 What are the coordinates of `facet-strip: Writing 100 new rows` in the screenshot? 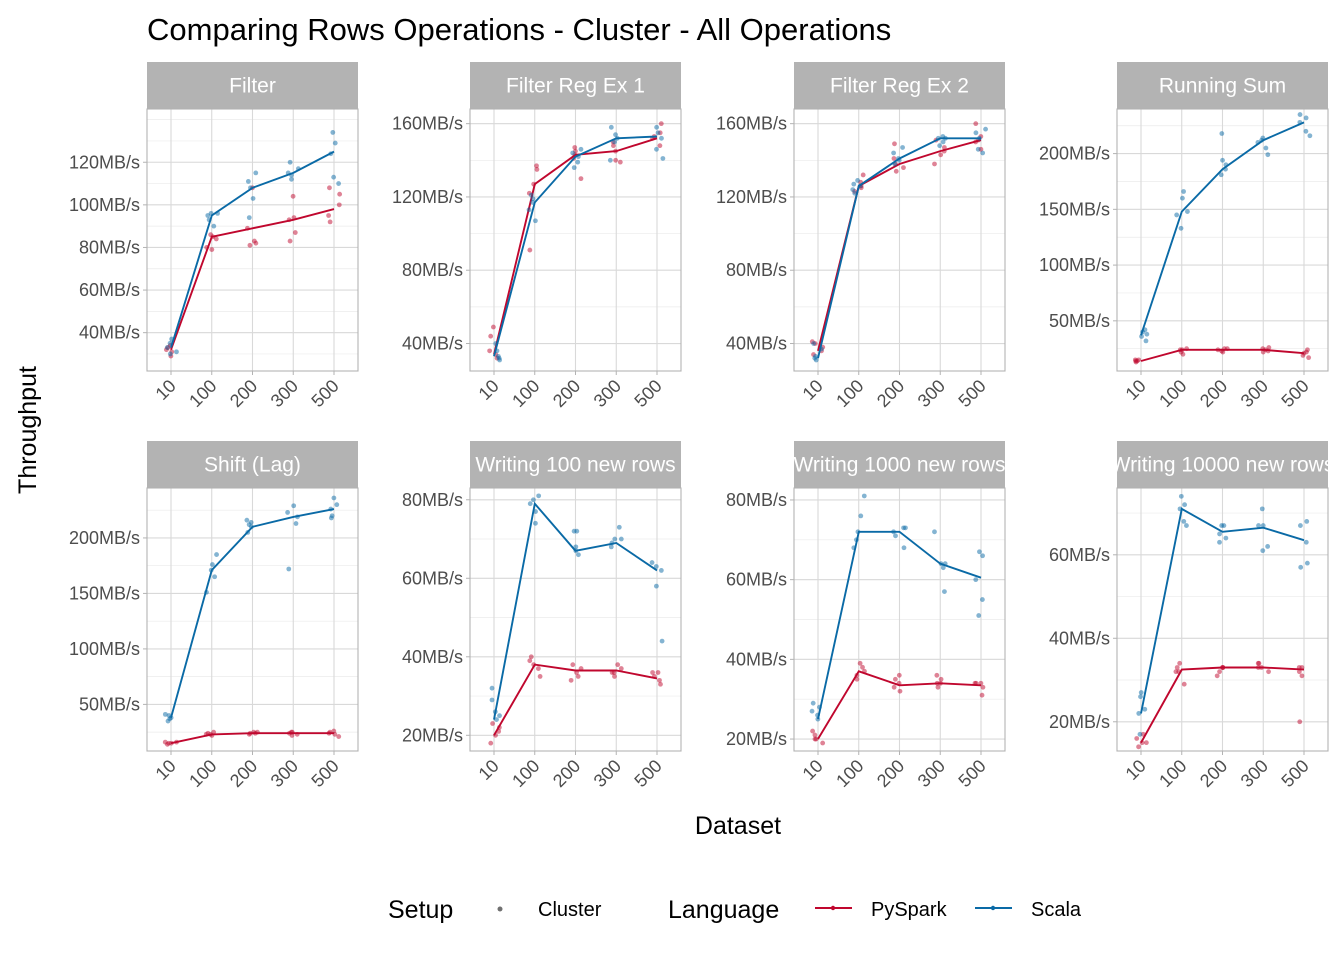 It's located at (575, 464).